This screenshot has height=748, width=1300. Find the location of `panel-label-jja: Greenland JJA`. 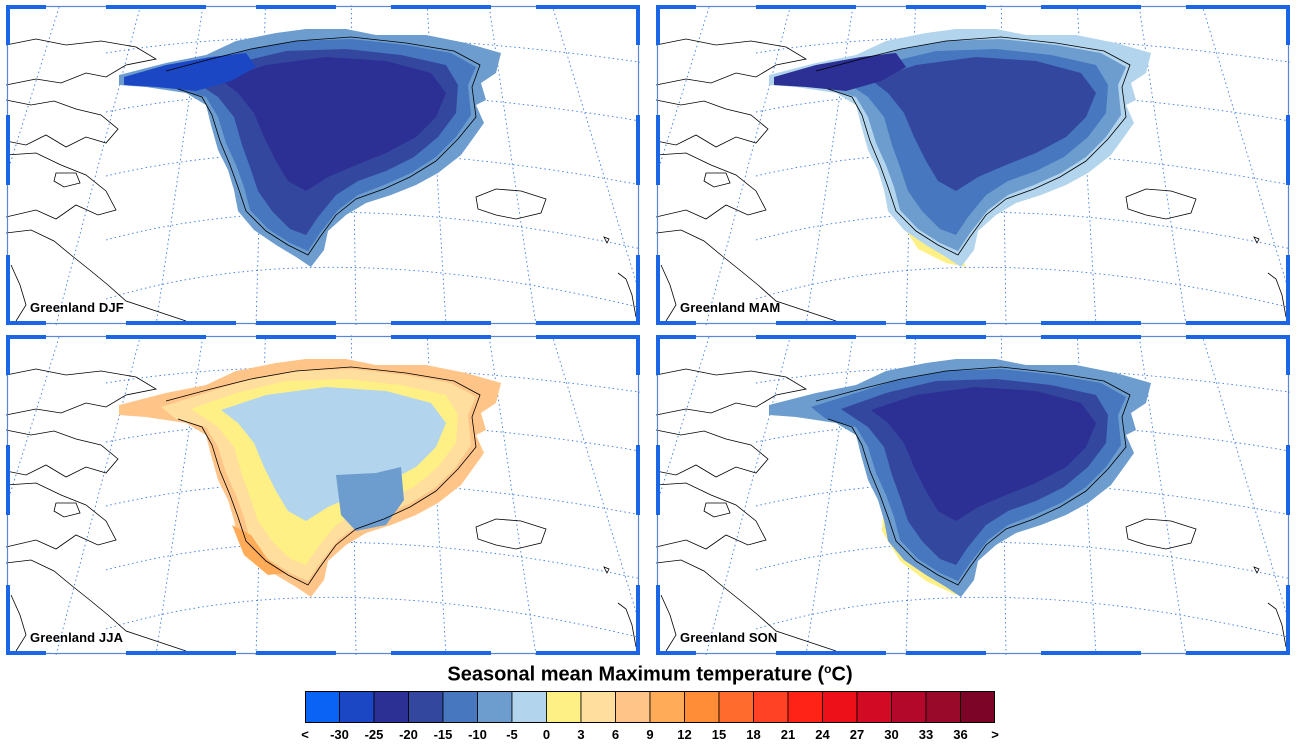

panel-label-jja: Greenland JJA is located at coordinates (77, 637).